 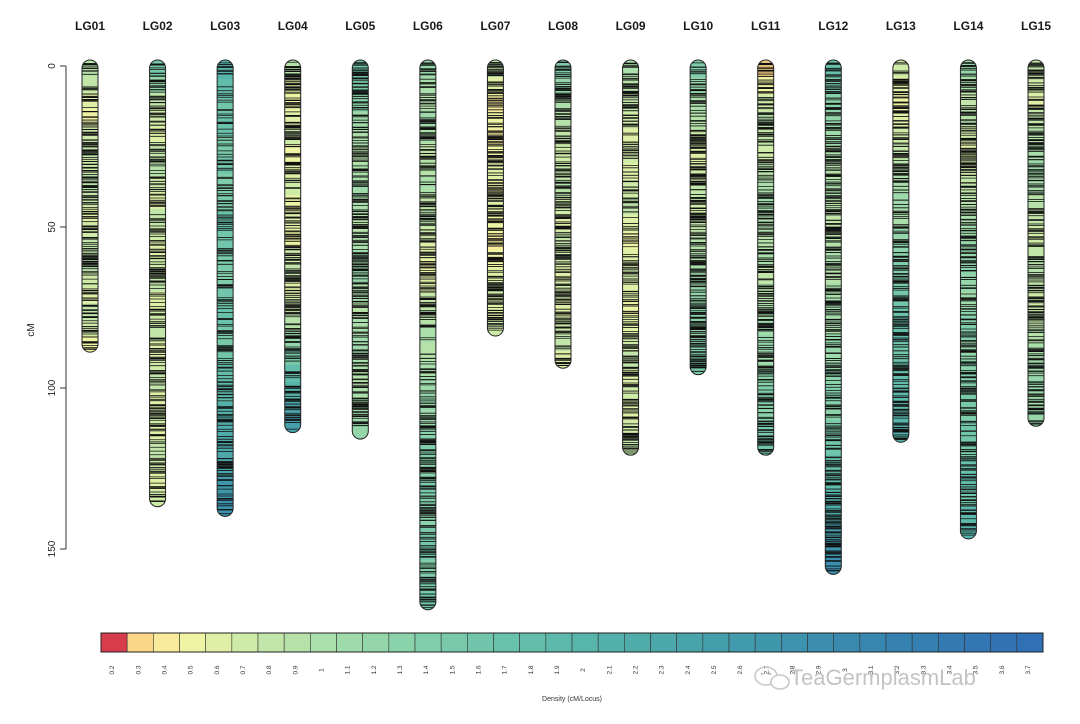 What do you see at coordinates (52, 227) in the screenshot?
I see `y-tick-label: 50` at bounding box center [52, 227].